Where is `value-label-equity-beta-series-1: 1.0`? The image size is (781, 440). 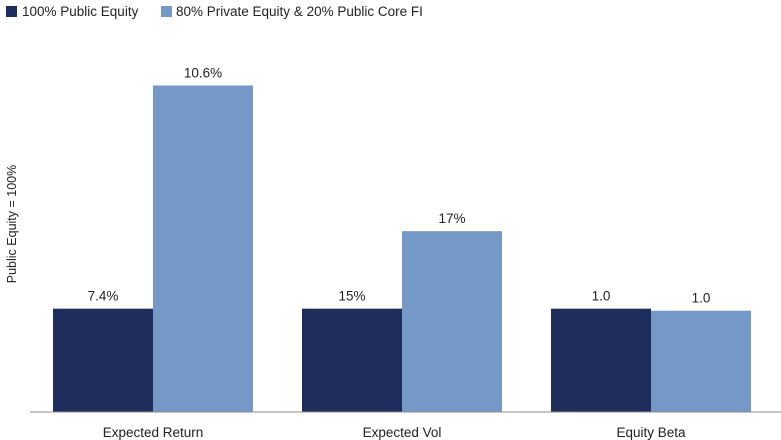
value-label-equity-beta-series-1: 1.0 is located at coordinates (701, 298).